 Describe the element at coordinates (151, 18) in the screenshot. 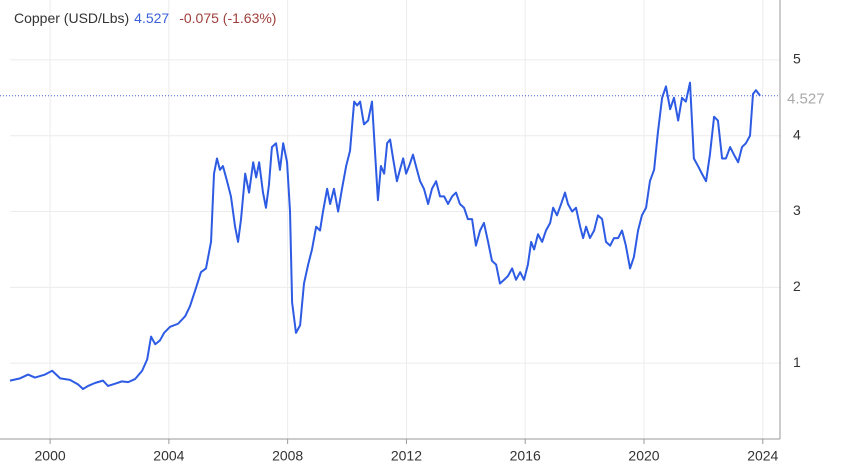

I see `price: 4.527` at that location.